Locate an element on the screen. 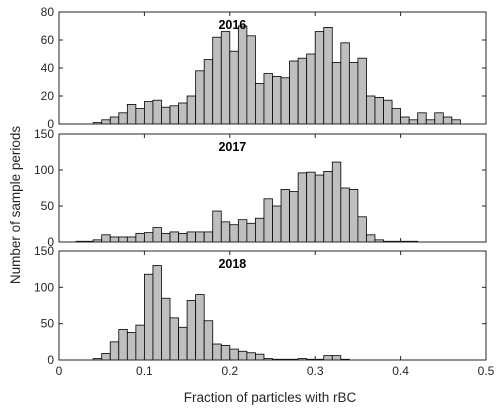  y-tick-label-2018-1: 50 is located at coordinates (48, 324).